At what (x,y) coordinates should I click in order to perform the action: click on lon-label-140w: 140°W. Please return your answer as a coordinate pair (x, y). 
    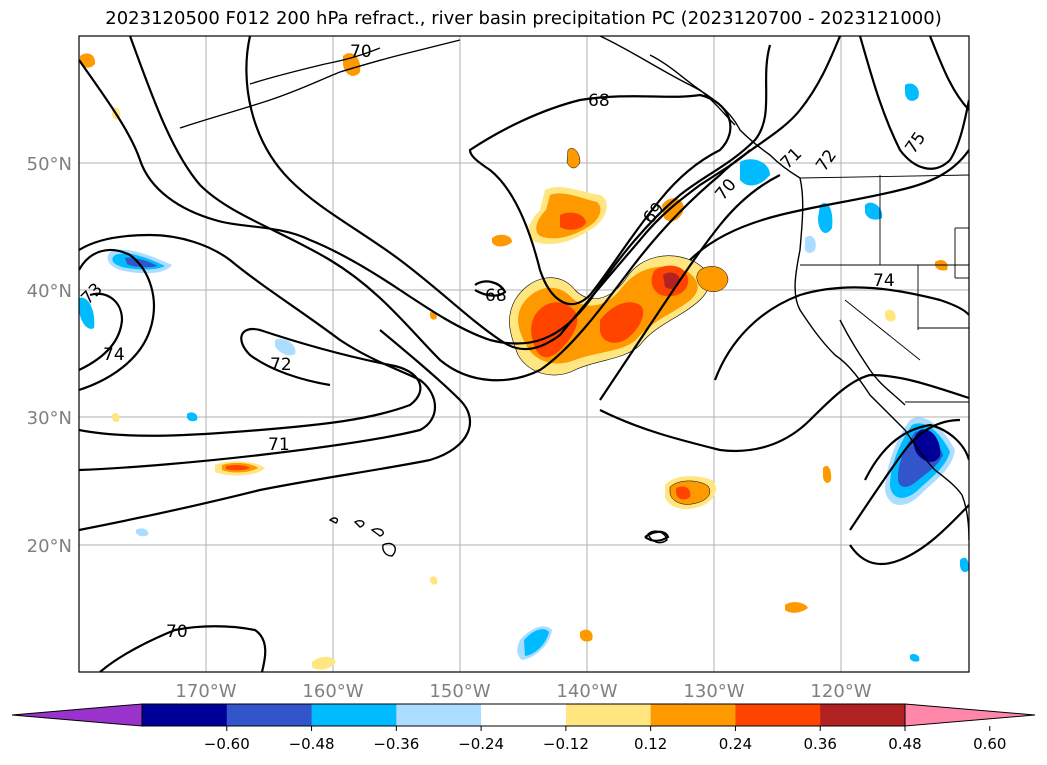
    Looking at the image, I should click on (586, 691).